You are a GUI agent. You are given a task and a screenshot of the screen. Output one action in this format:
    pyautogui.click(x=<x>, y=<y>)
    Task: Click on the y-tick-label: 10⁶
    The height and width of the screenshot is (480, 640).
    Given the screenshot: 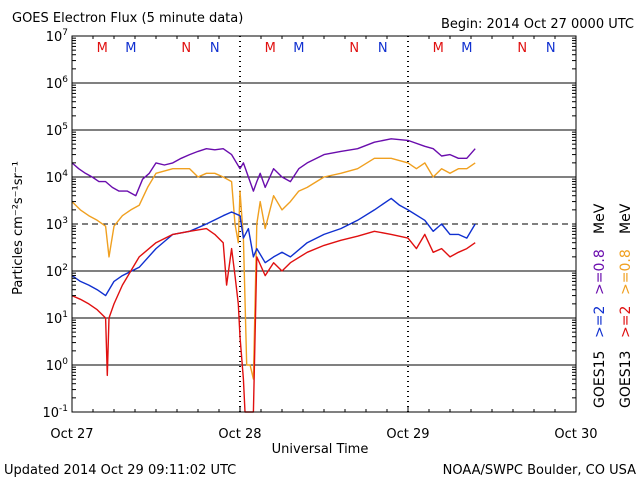 What is the action you would take?
    pyautogui.click(x=57, y=83)
    